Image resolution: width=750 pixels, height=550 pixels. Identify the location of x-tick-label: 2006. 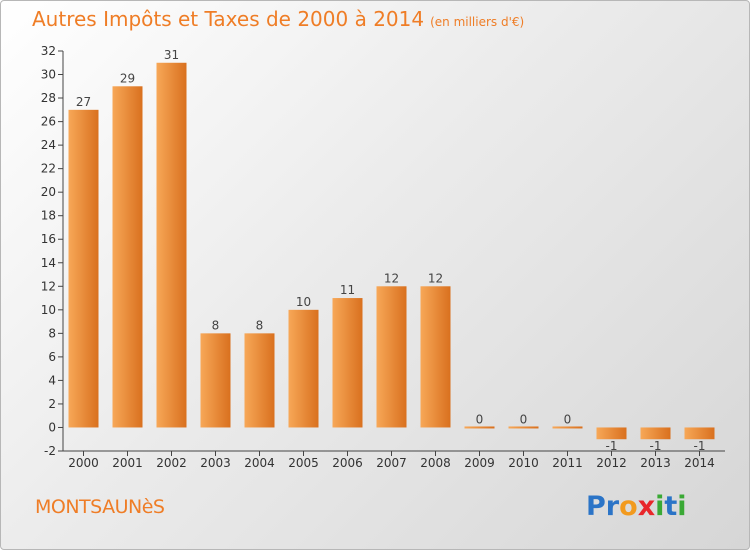
(347, 463).